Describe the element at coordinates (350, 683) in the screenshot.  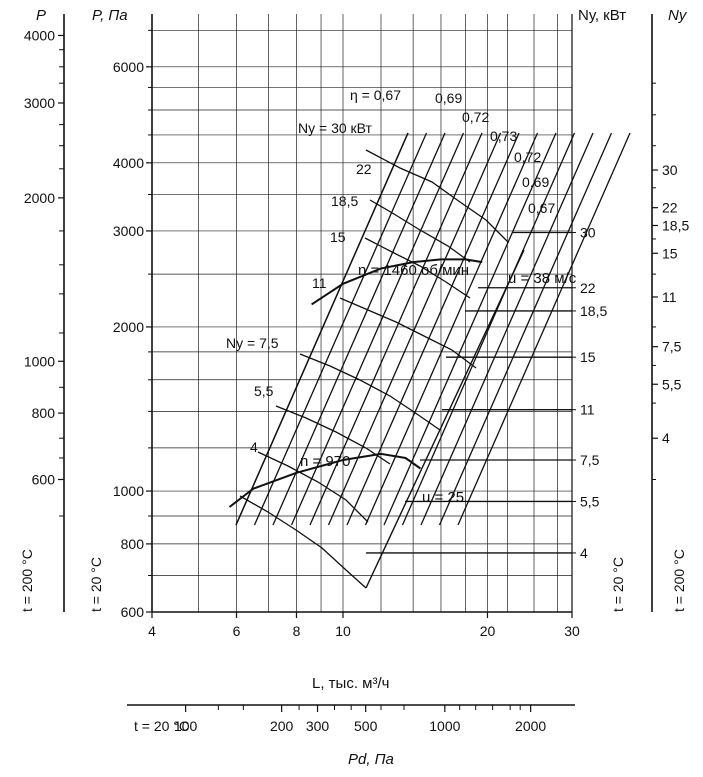
I see `x-axis-title: L, тыс. м³/ч` at that location.